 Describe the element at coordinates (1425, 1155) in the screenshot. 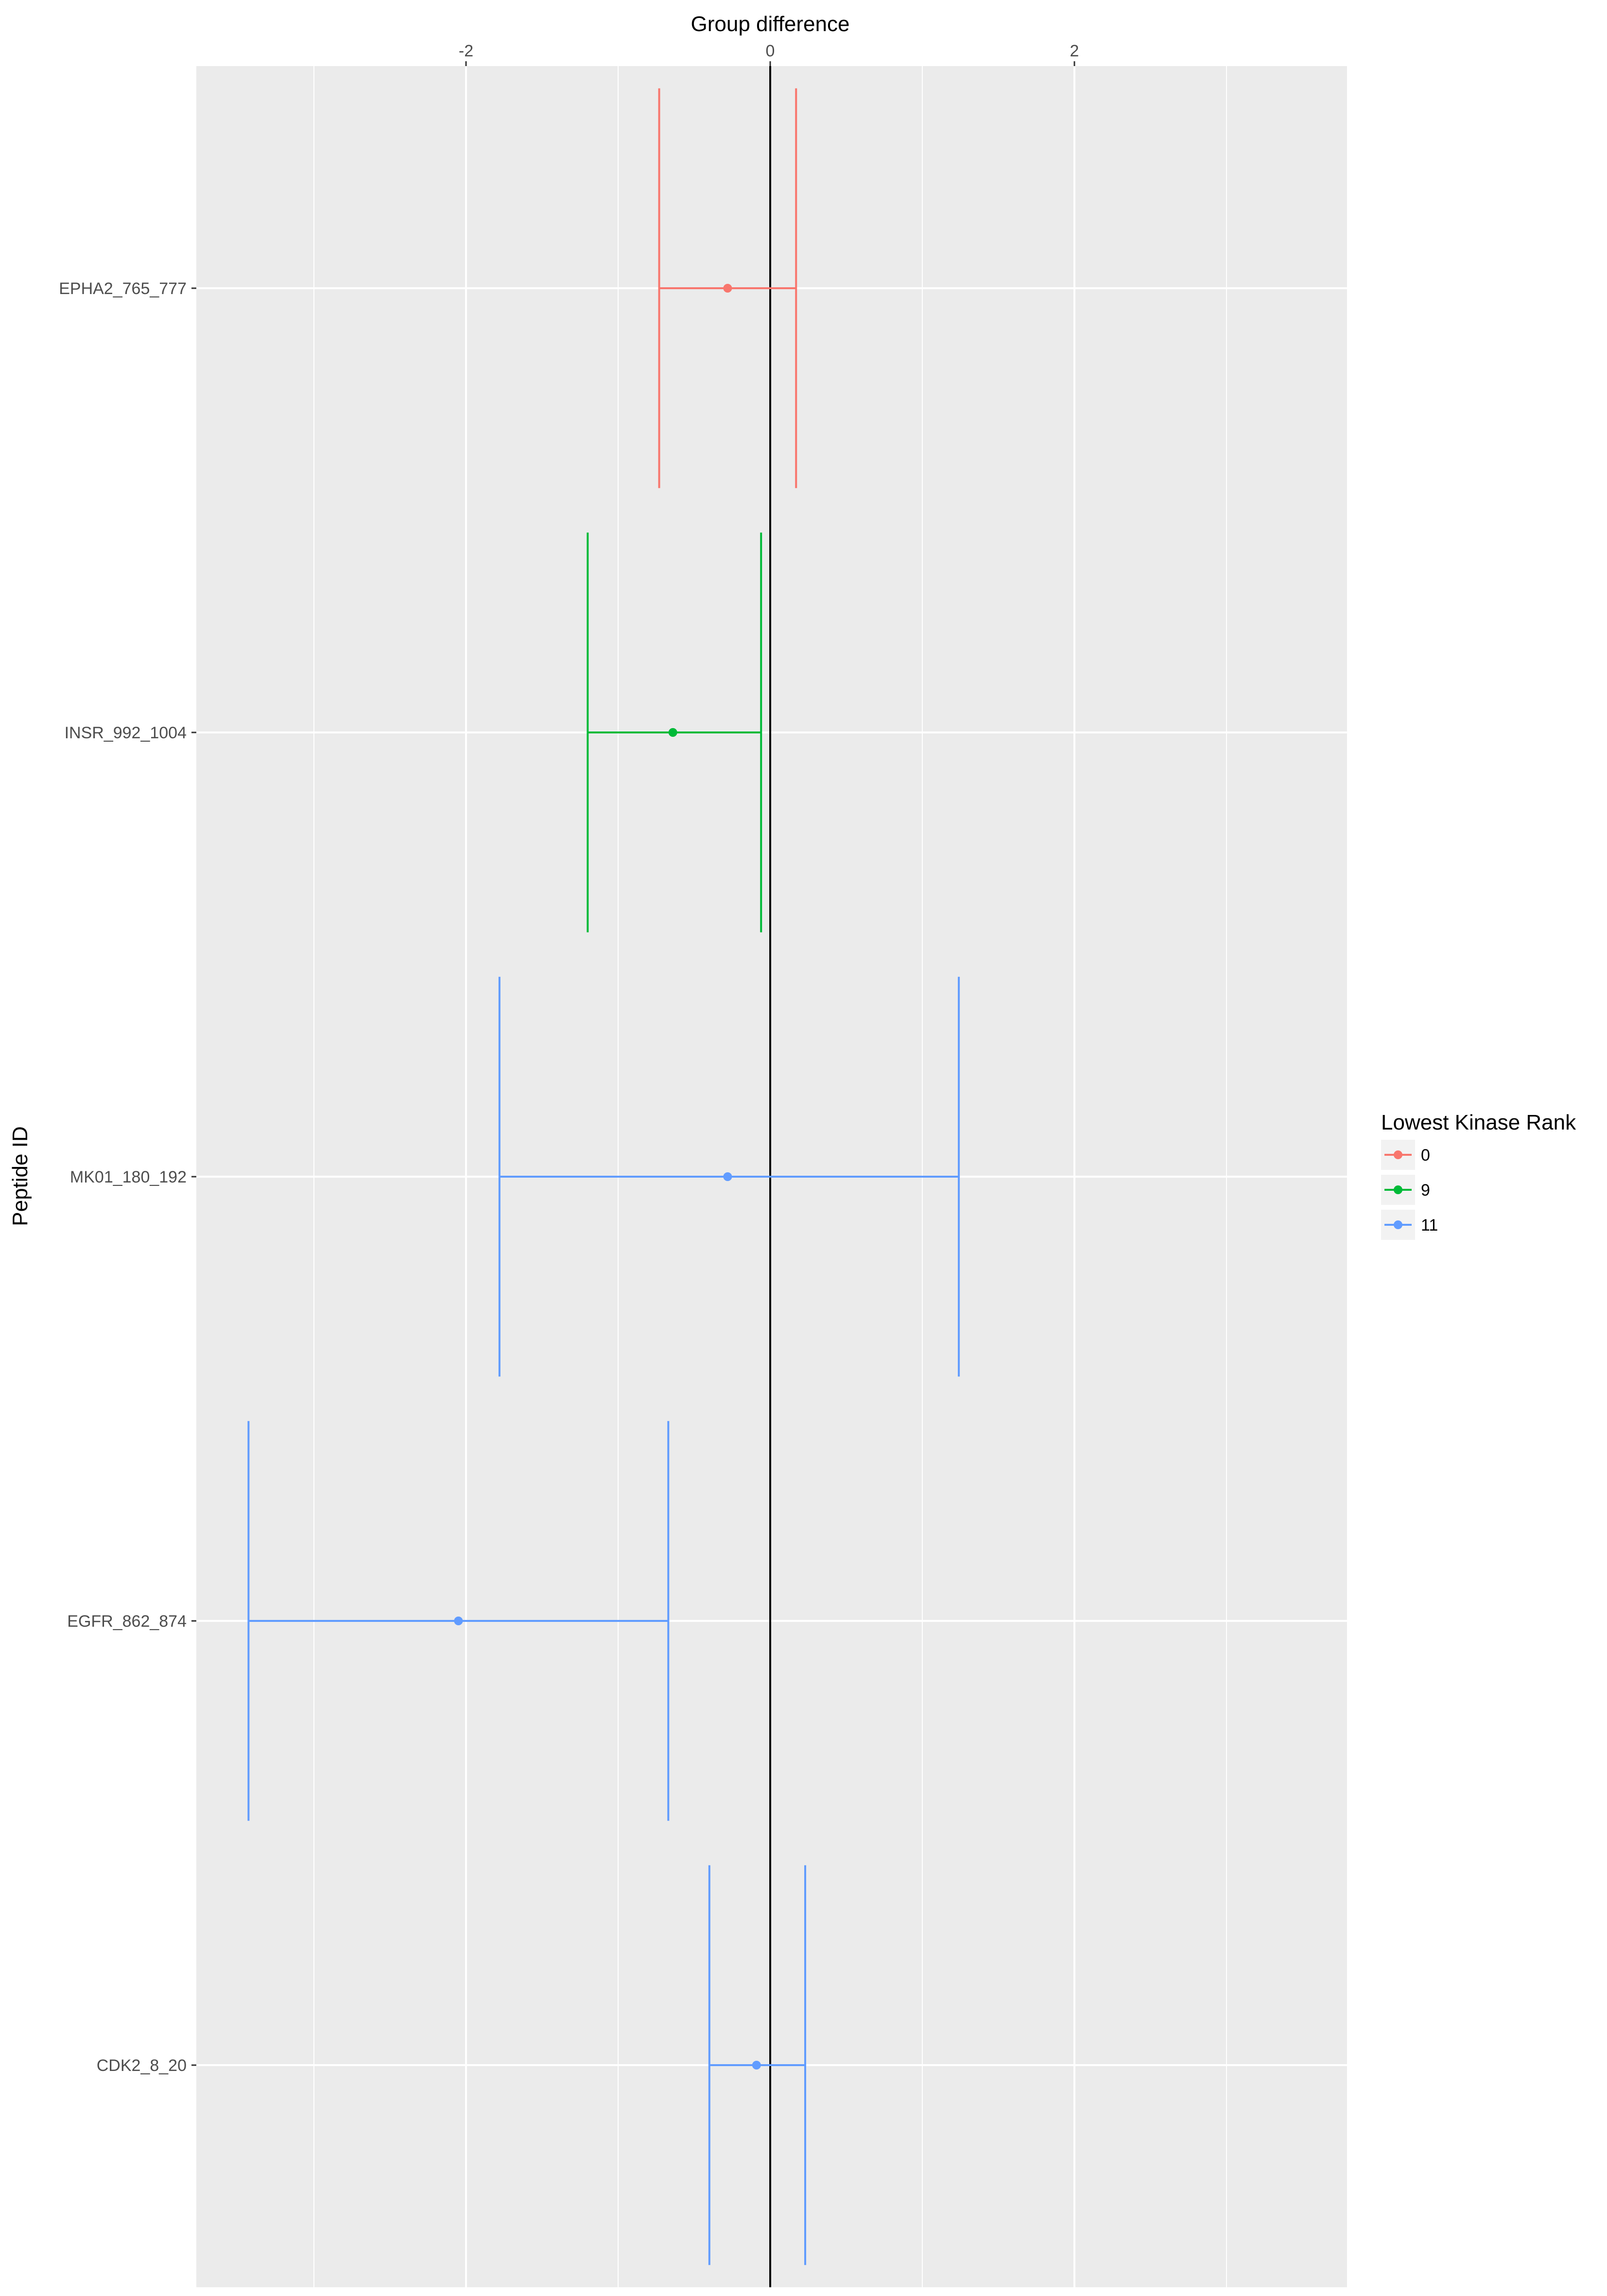

I see `legend-label: 0` at that location.